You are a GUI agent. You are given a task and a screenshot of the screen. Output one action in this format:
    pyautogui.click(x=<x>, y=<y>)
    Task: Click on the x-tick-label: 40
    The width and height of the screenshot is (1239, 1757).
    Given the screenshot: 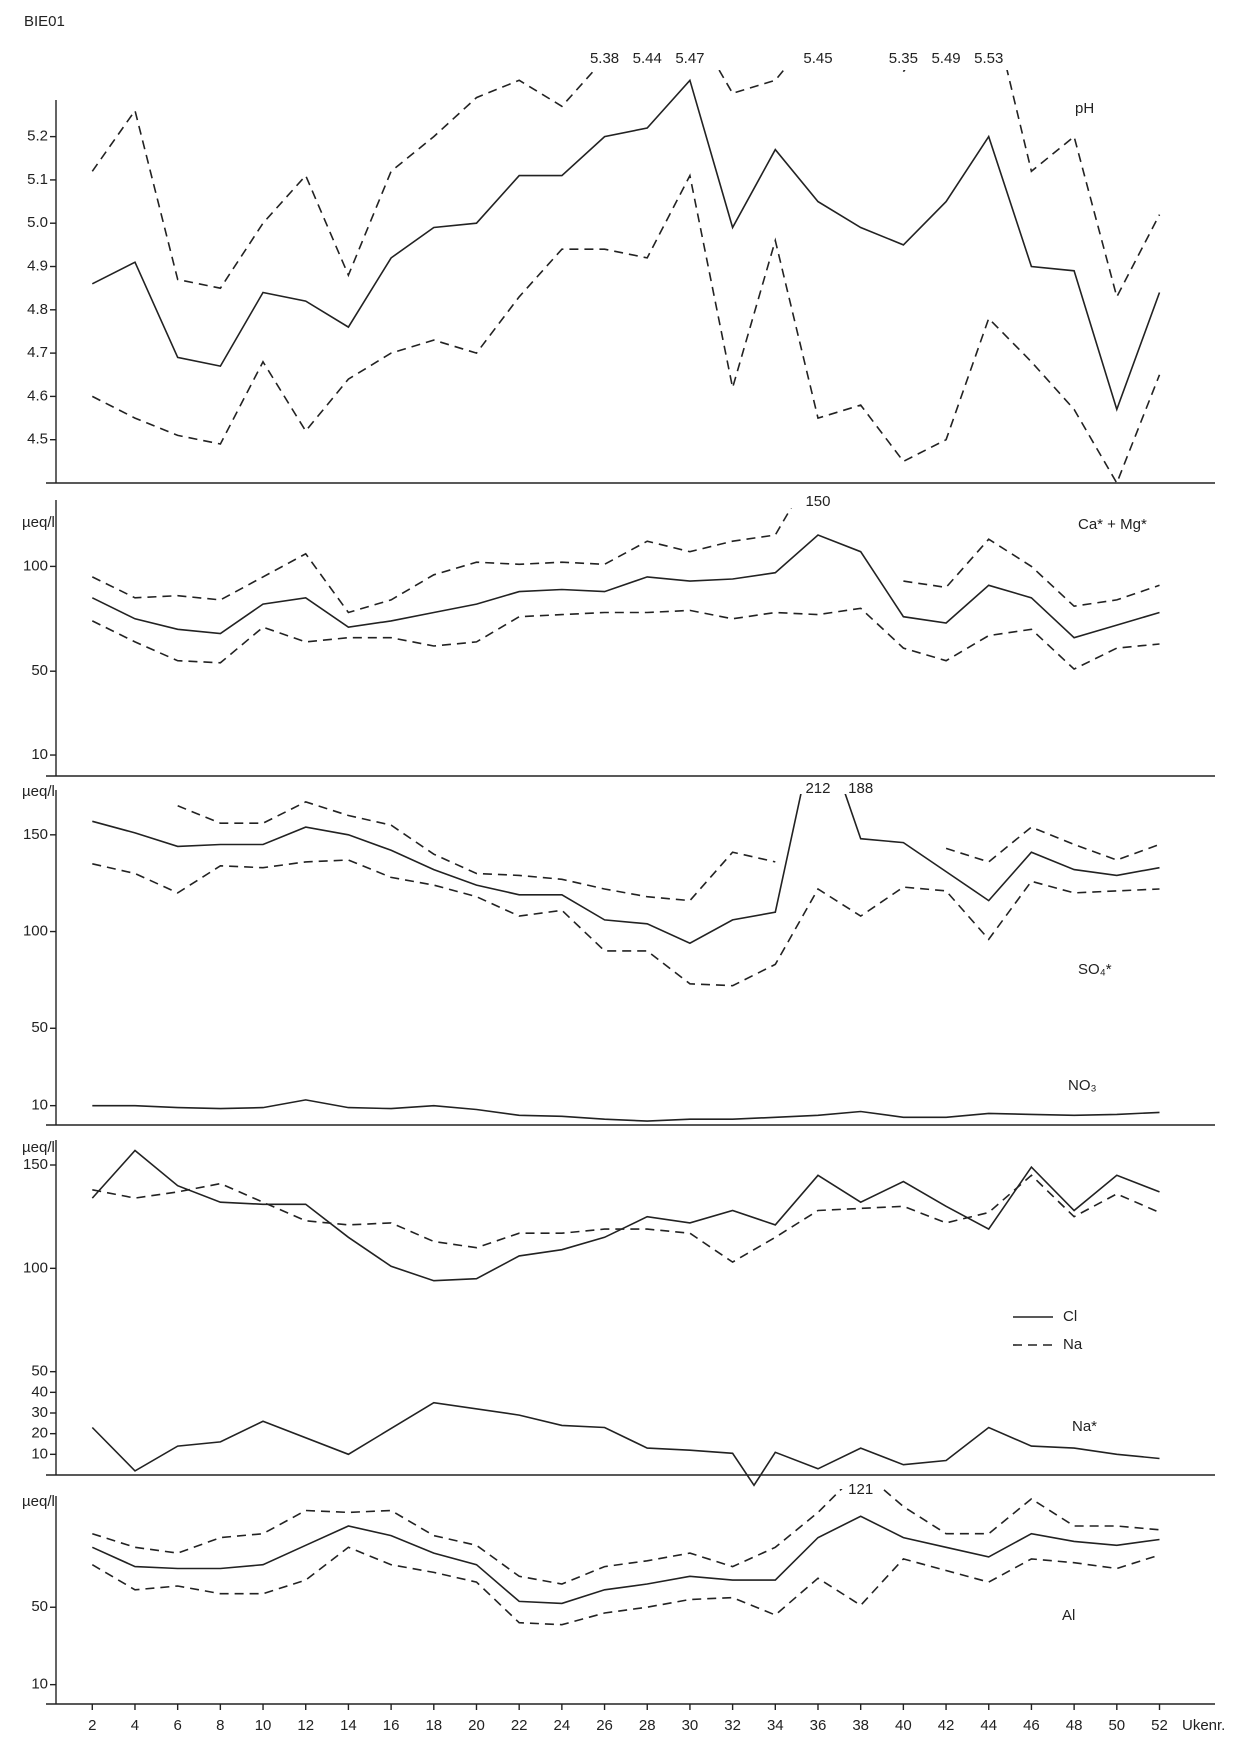 What is the action you would take?
    pyautogui.click(x=903, y=1725)
    